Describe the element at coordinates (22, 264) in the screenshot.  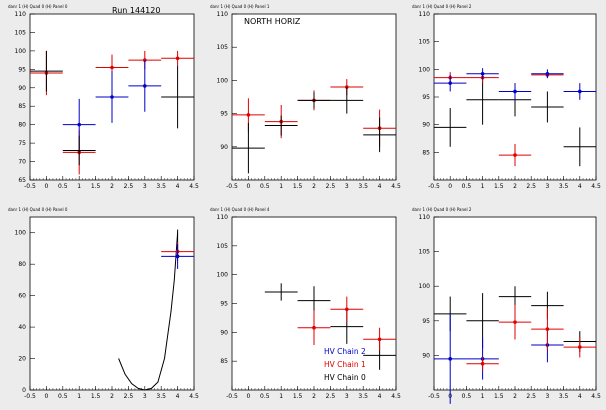
I see `y-tick-label: 80` at that location.